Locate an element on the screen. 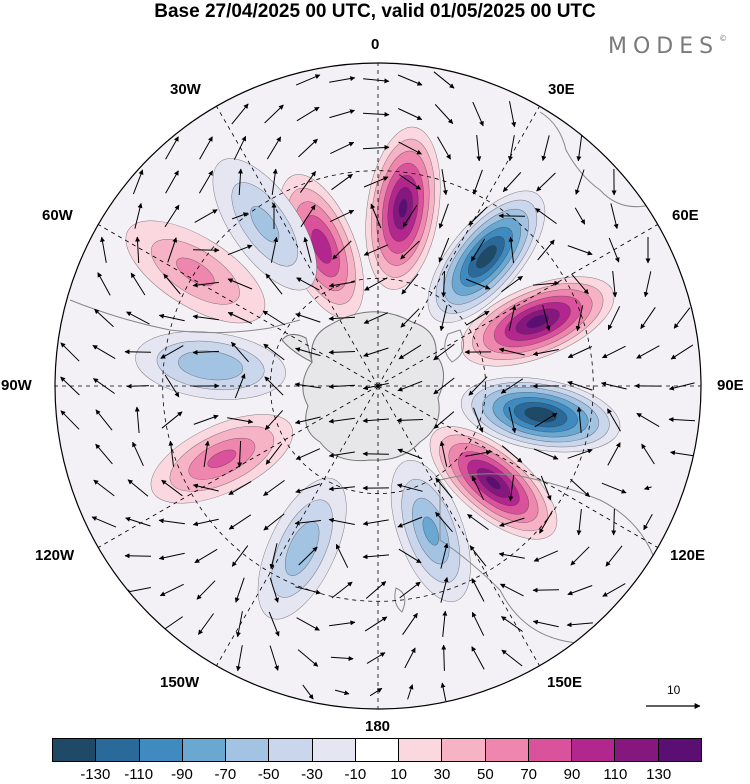 The height and width of the screenshot is (784, 750). lon-label-90e: 90E is located at coordinates (730, 385).